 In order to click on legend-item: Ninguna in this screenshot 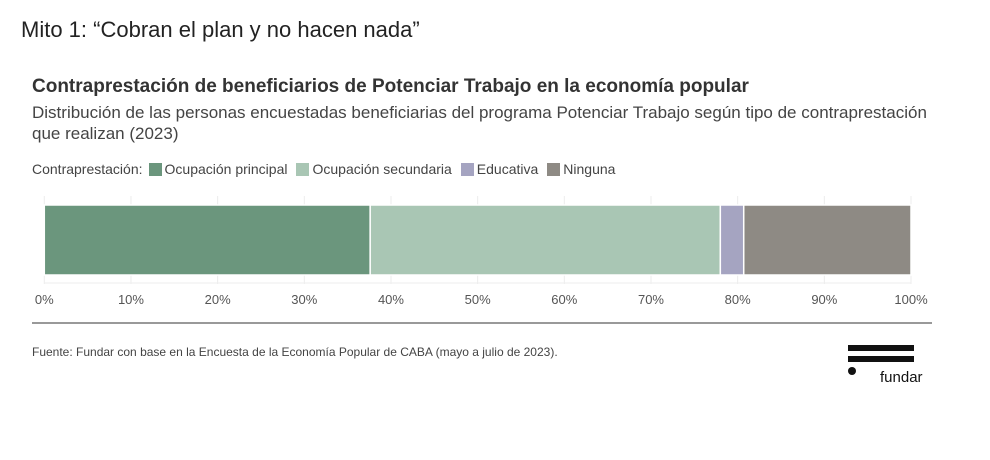, I will do `click(581, 169)`.